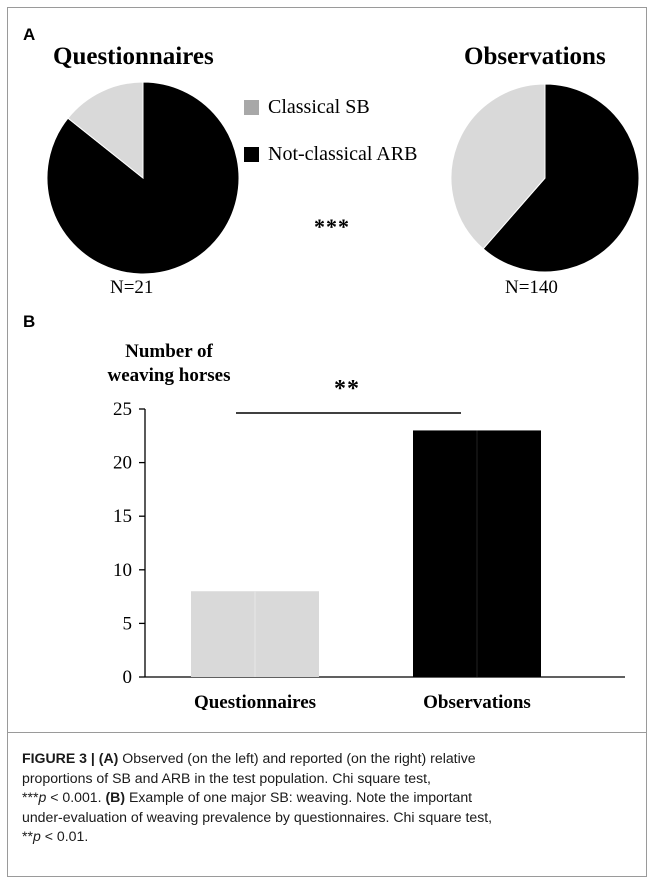  I want to click on caption-sig-5: **, so click(27, 836).